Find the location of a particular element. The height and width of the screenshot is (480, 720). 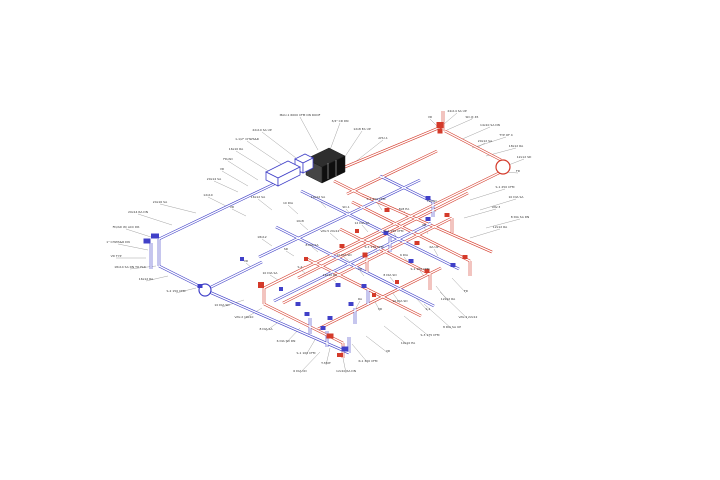

duct-riser-box is located at coordinates (308, 165).